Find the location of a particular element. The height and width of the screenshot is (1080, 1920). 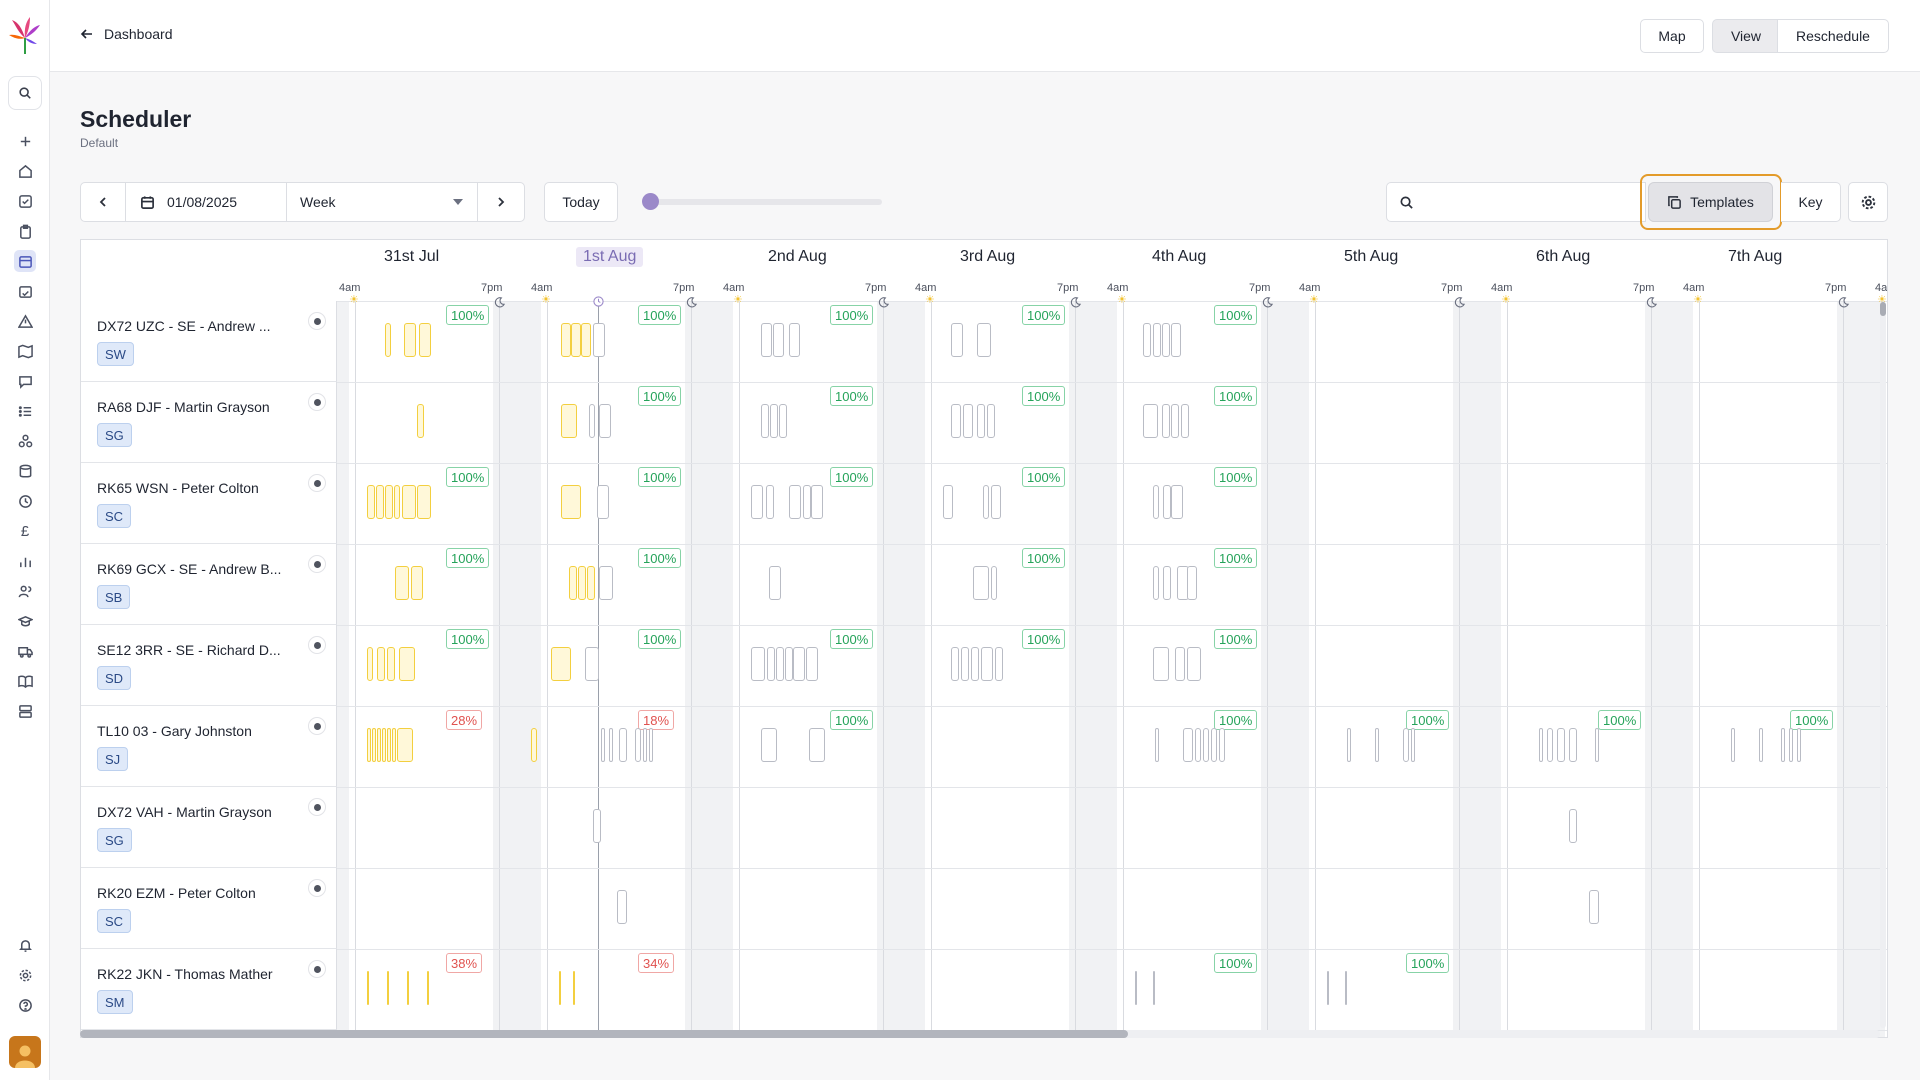

network-icon is located at coordinates (25, 441).